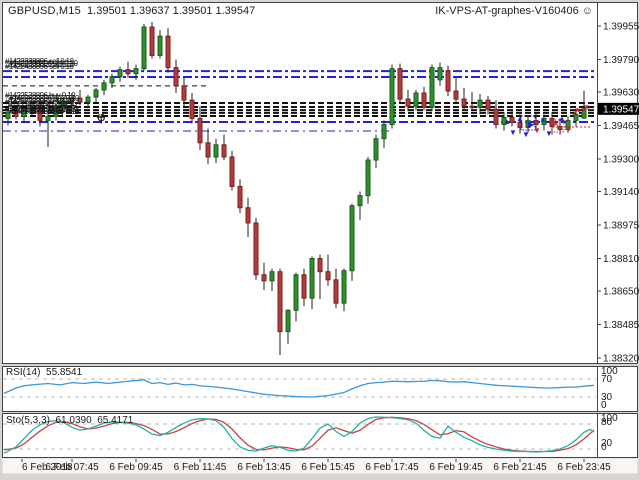  I want to click on rsi-panel, so click(320, 389).